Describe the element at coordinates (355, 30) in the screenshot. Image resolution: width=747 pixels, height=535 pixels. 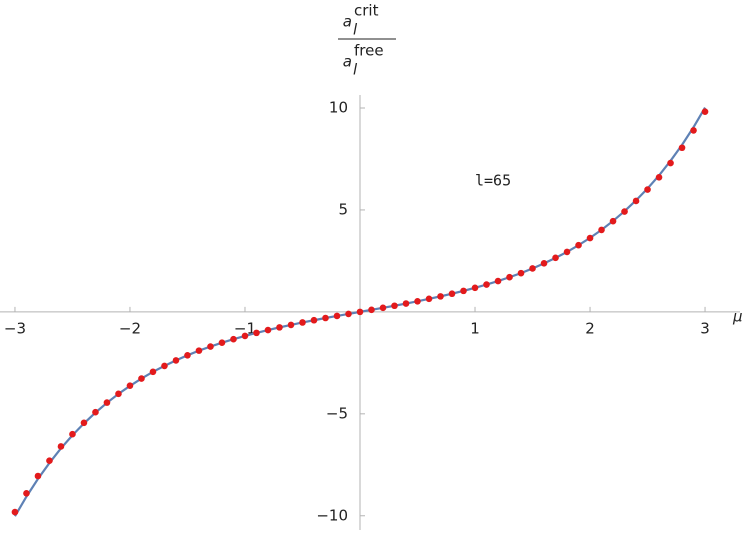
I see `y-label-num-sub: l` at that location.